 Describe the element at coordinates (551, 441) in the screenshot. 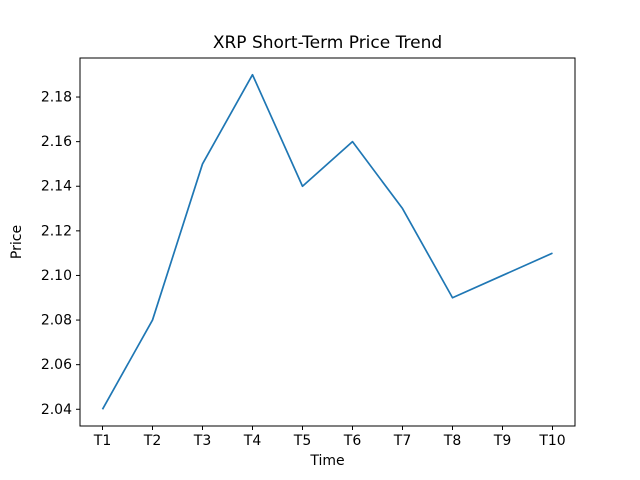

I see `x-tick-label: T10` at that location.